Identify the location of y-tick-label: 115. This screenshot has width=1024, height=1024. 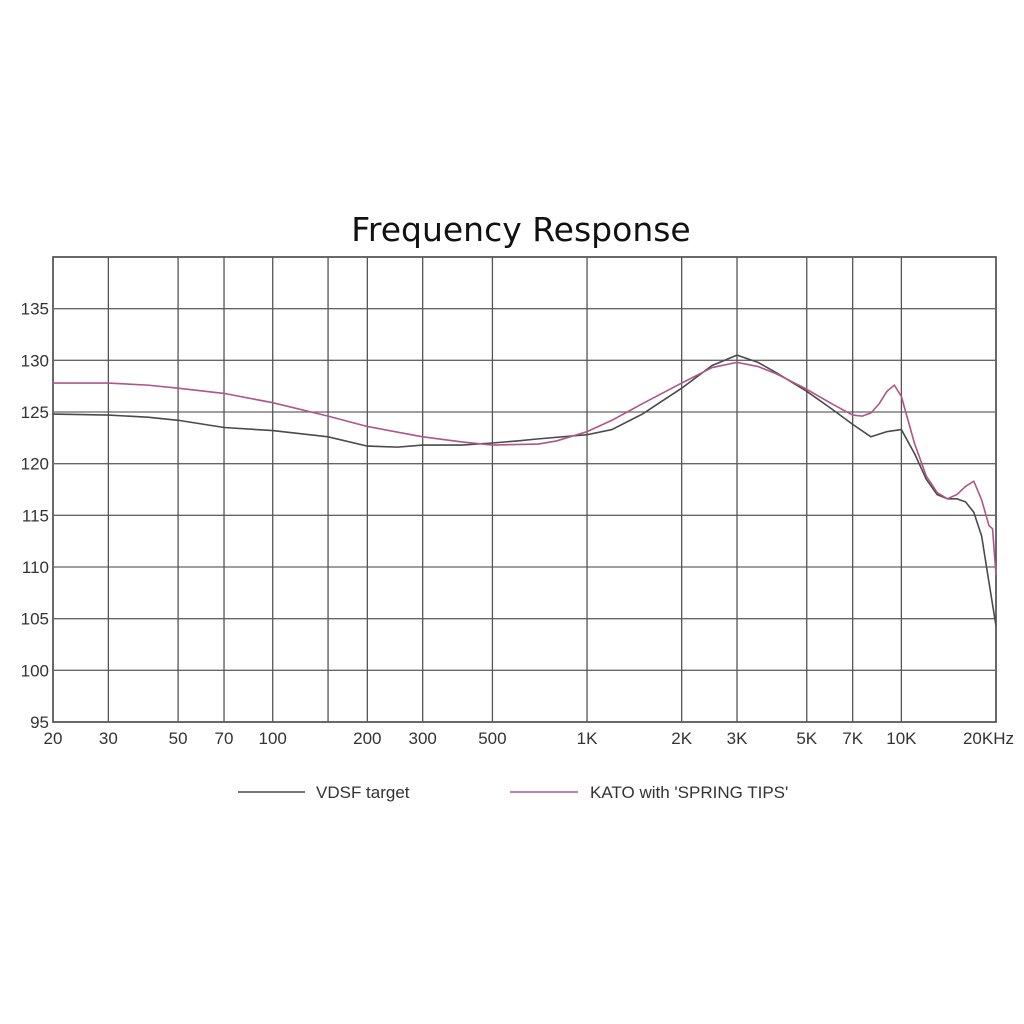
(35, 515).